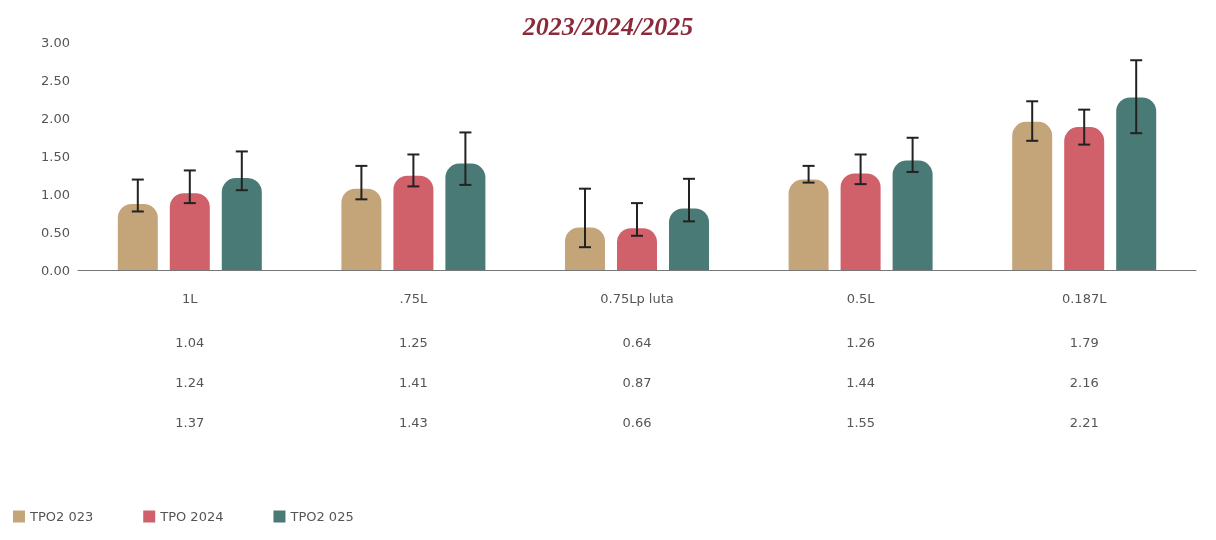  Describe the element at coordinates (1084, 298) in the screenshot. I see `x-tick-label: 0.187L` at that location.